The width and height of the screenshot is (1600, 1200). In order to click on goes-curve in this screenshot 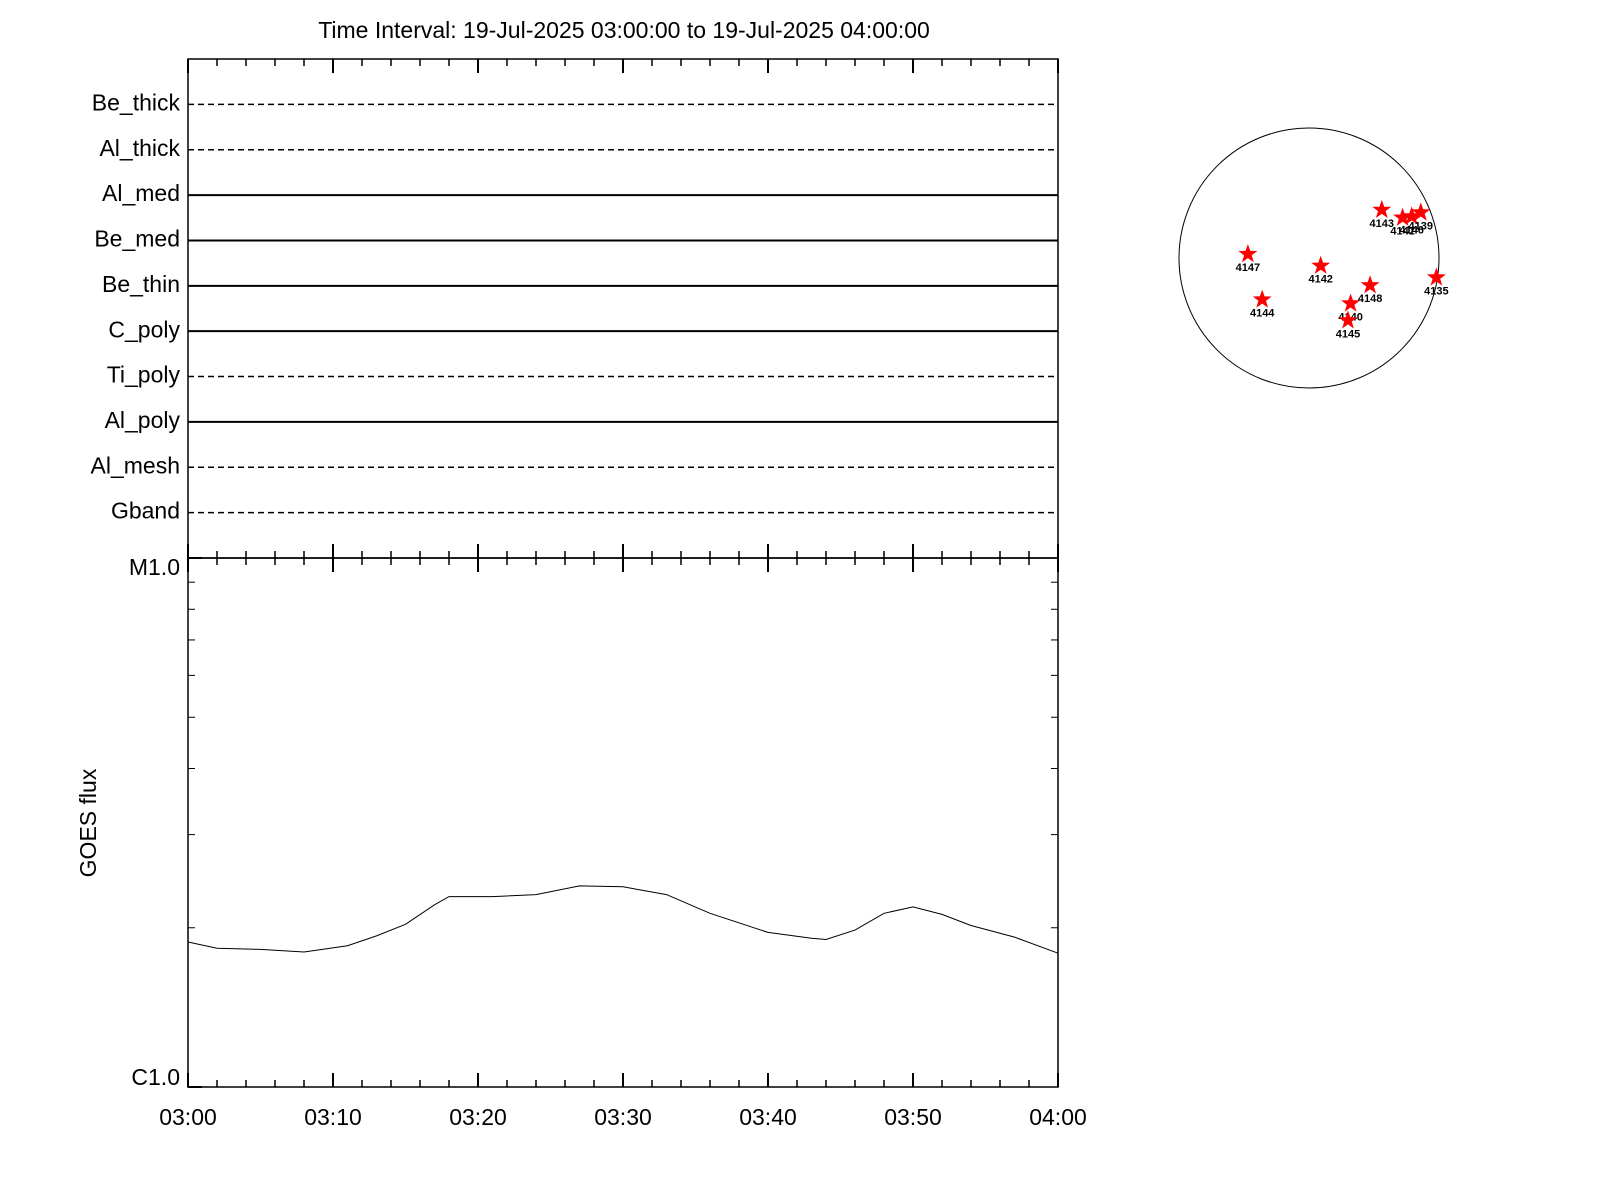, I will do `click(623, 919)`.